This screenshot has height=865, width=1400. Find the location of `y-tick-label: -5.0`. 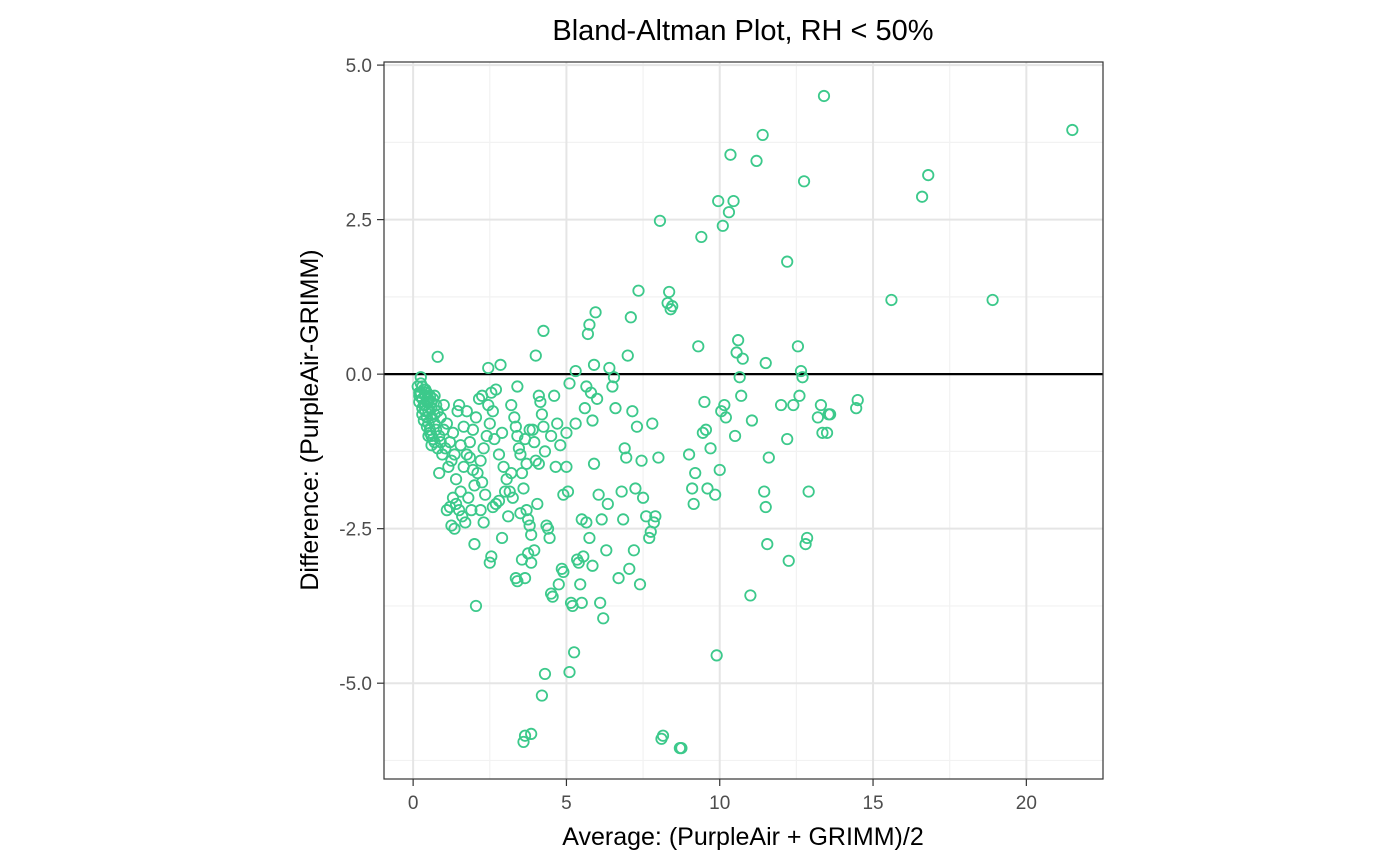

y-tick-label: -5.0 is located at coordinates (355, 684).